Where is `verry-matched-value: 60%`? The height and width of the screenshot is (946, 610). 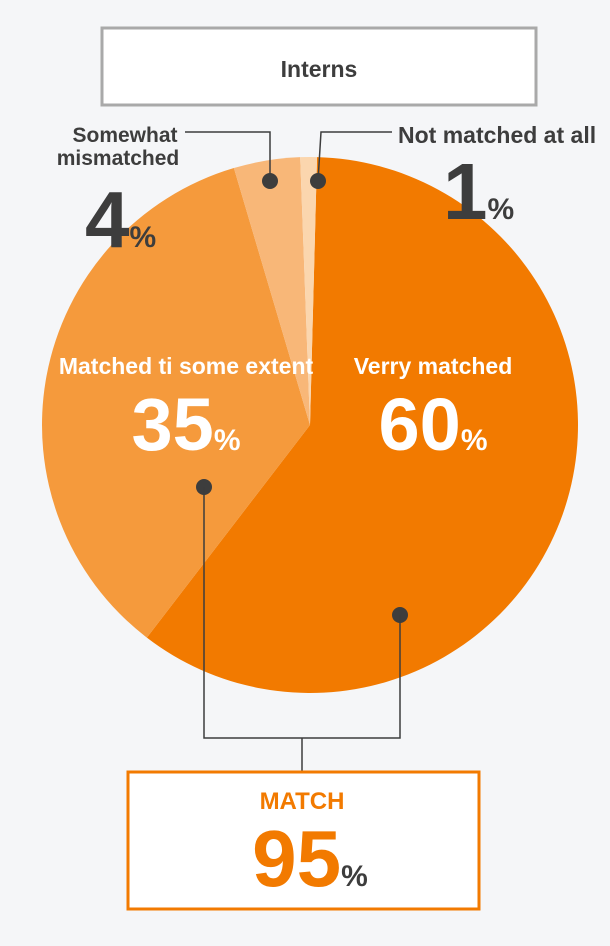
verry-matched-value: 60% is located at coordinates (433, 424).